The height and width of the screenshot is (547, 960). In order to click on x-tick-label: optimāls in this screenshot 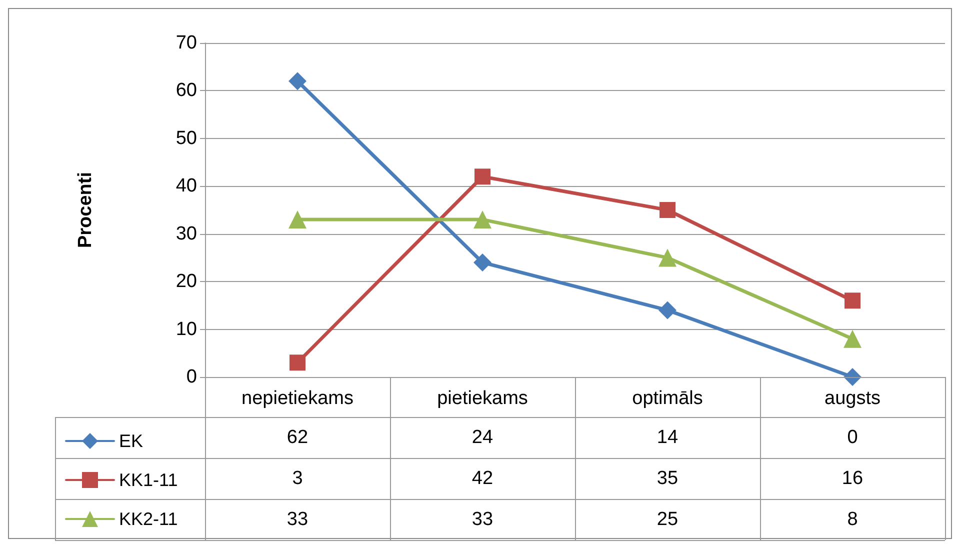, I will do `click(667, 398)`.